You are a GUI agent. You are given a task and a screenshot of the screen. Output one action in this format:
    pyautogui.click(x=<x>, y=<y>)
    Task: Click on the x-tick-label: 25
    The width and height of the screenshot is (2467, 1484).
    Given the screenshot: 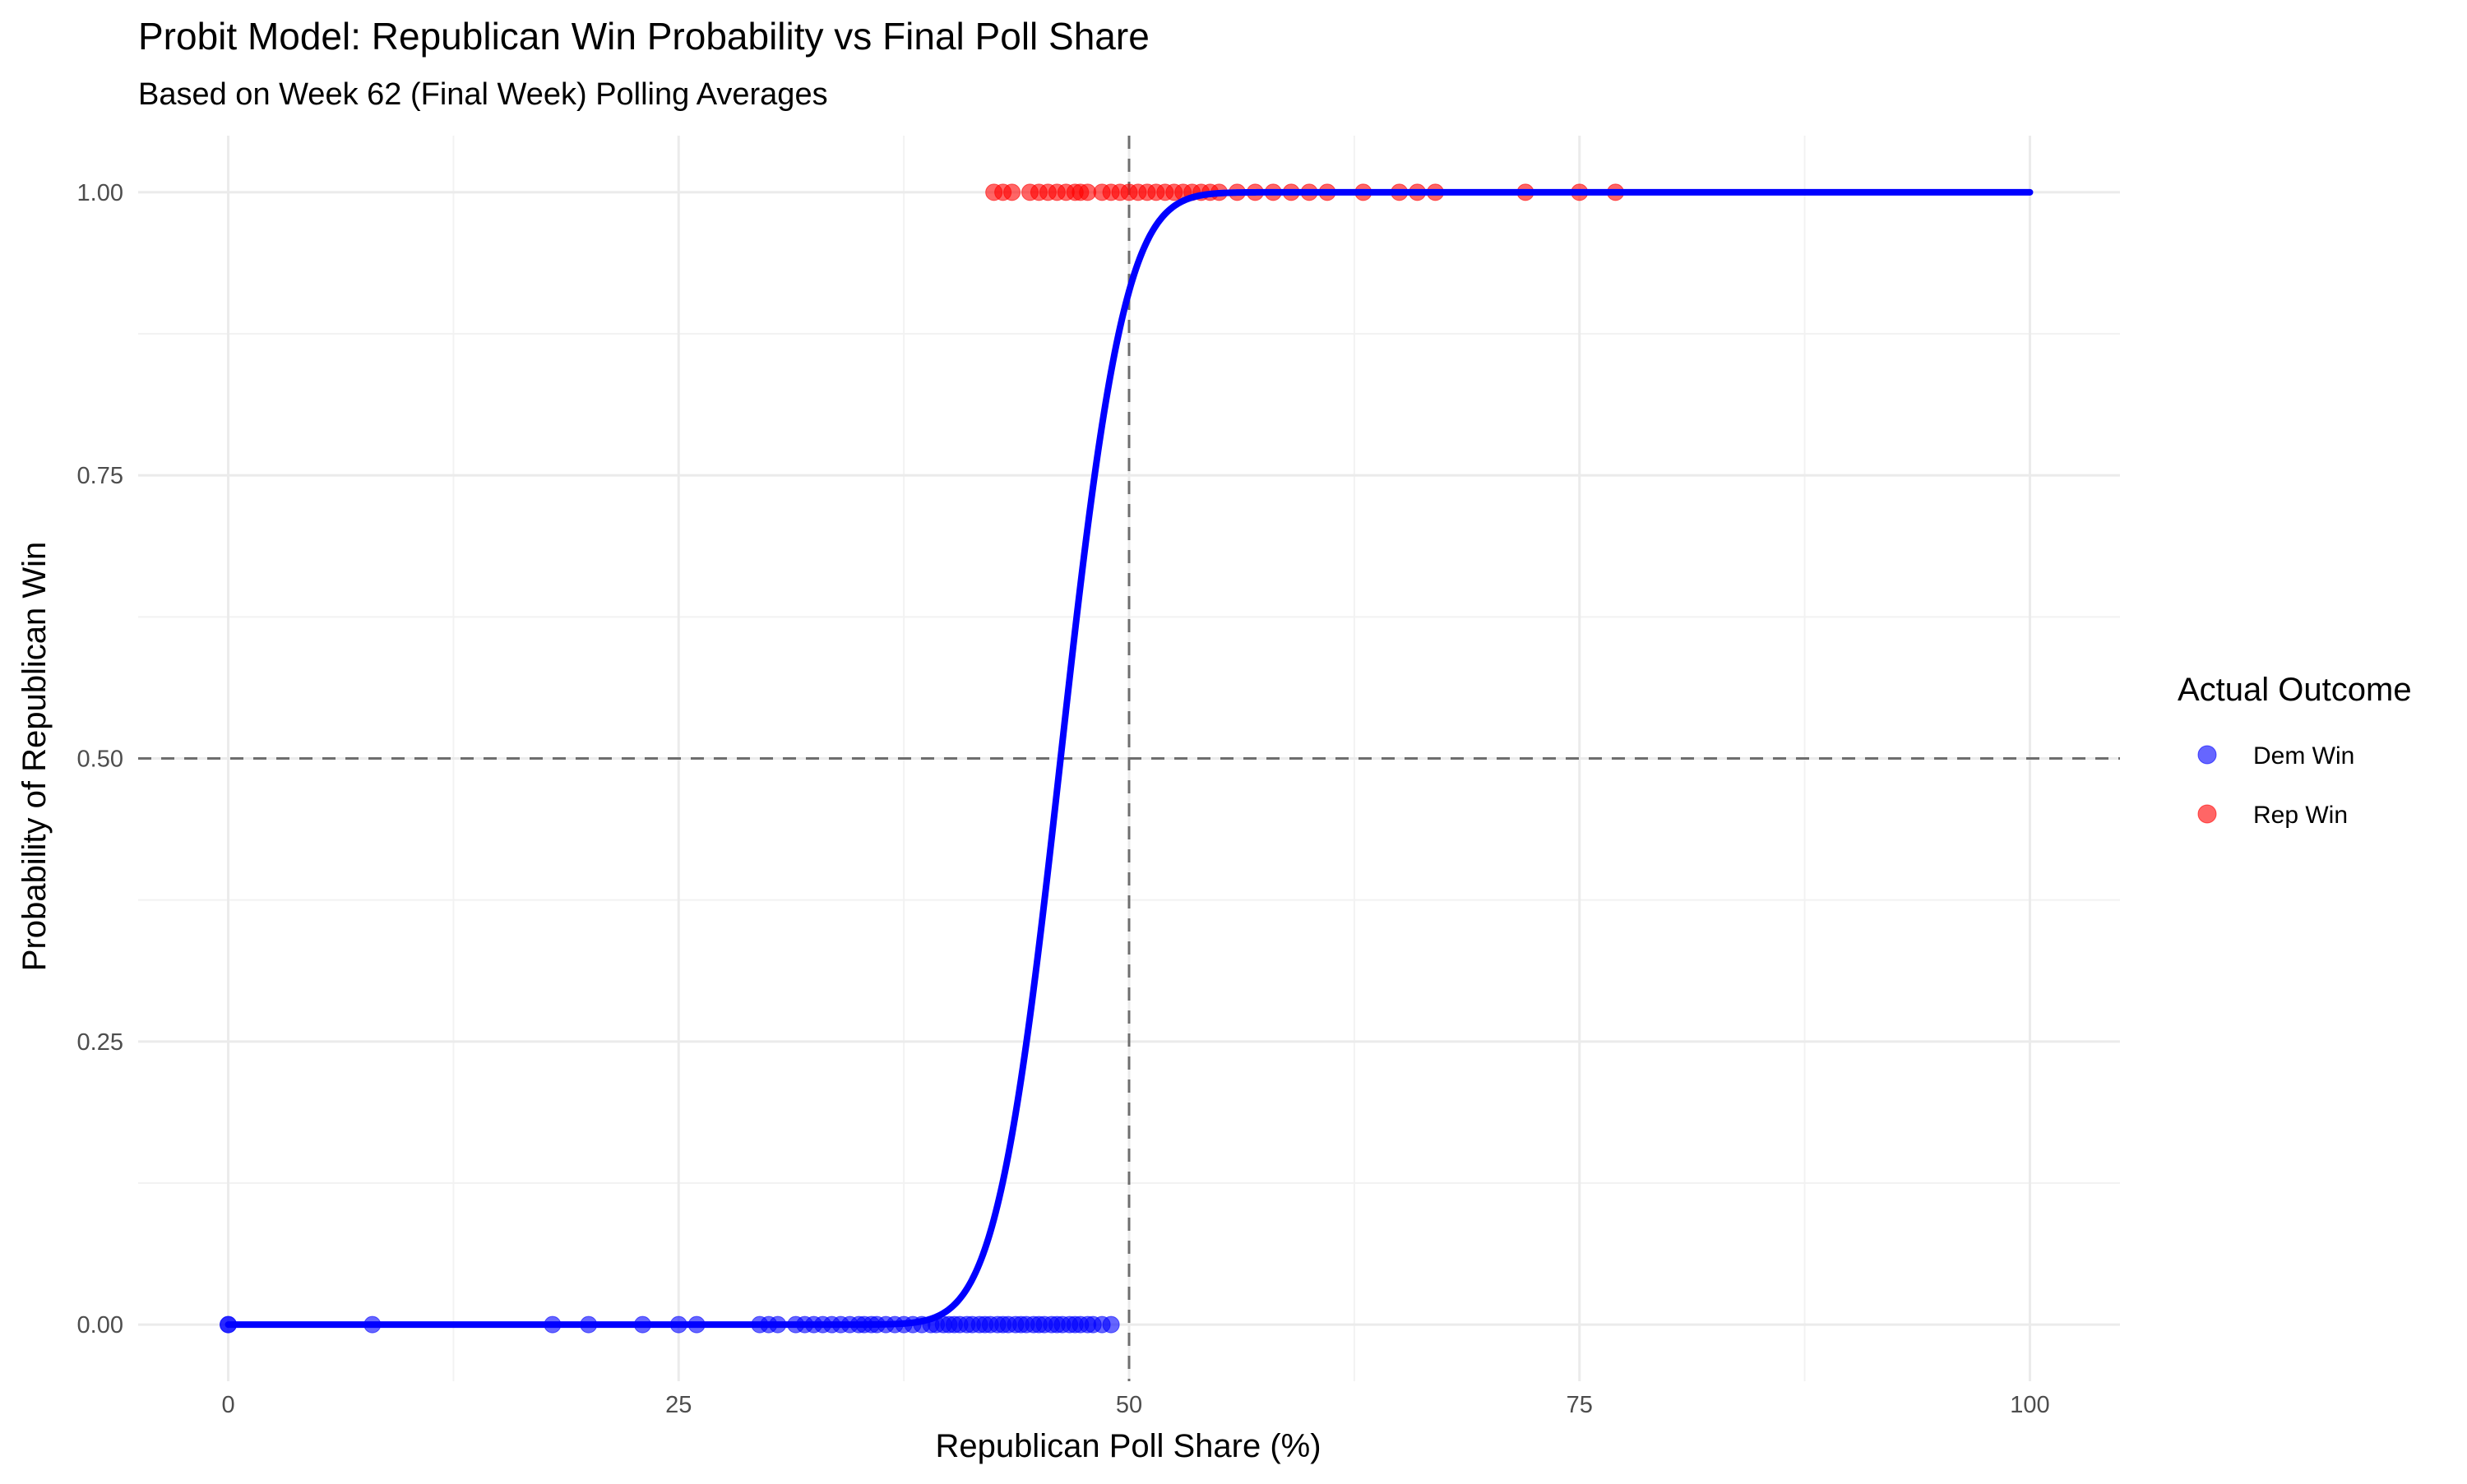 What is the action you would take?
    pyautogui.click(x=678, y=1405)
    